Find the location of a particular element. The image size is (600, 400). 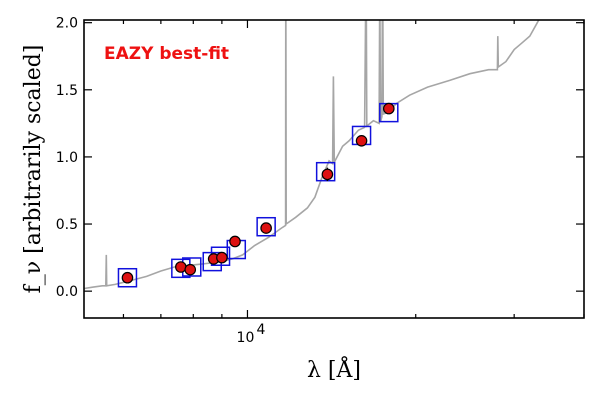

x-tick-labels: 10 4 is located at coordinates (251, 334).